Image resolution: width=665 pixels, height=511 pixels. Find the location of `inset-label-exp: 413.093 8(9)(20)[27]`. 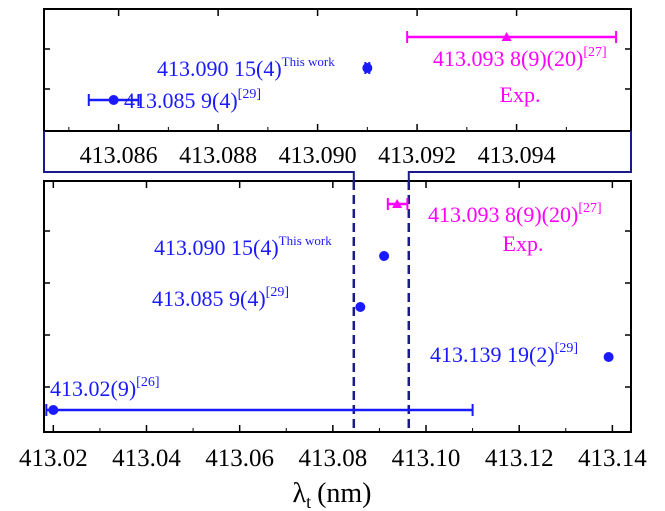

inset-label-exp: 413.093 8(9)(20)[27] is located at coordinates (520, 58).